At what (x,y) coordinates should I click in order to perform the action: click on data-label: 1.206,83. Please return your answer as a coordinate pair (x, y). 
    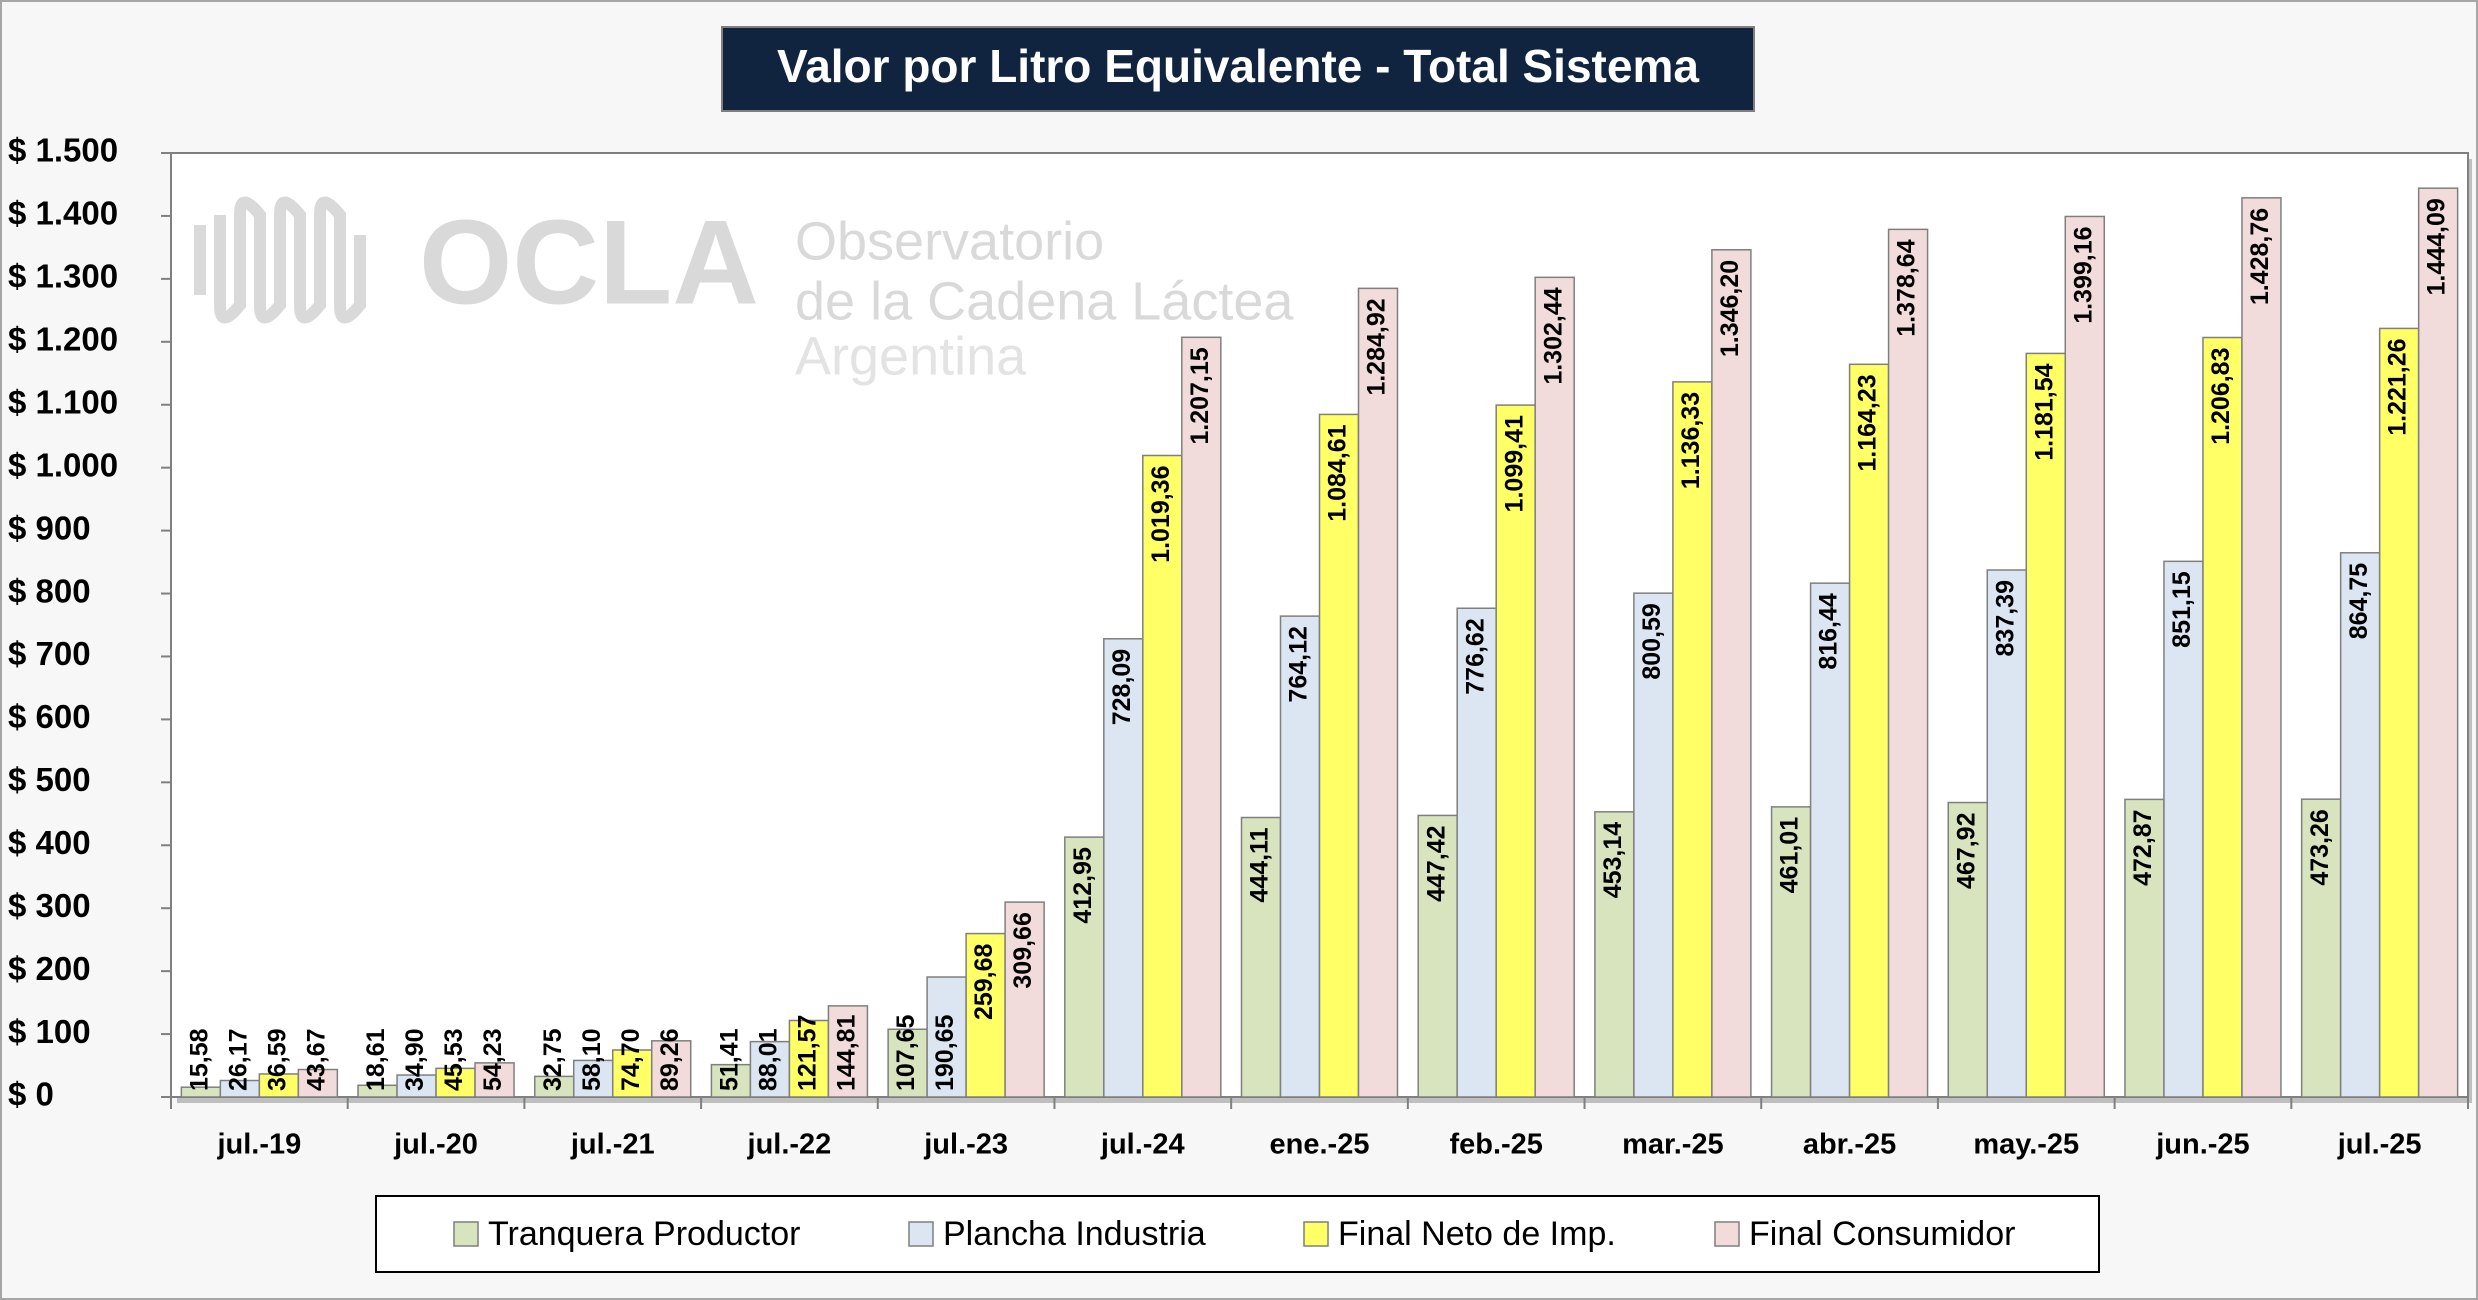
    Looking at the image, I should click on (2221, 396).